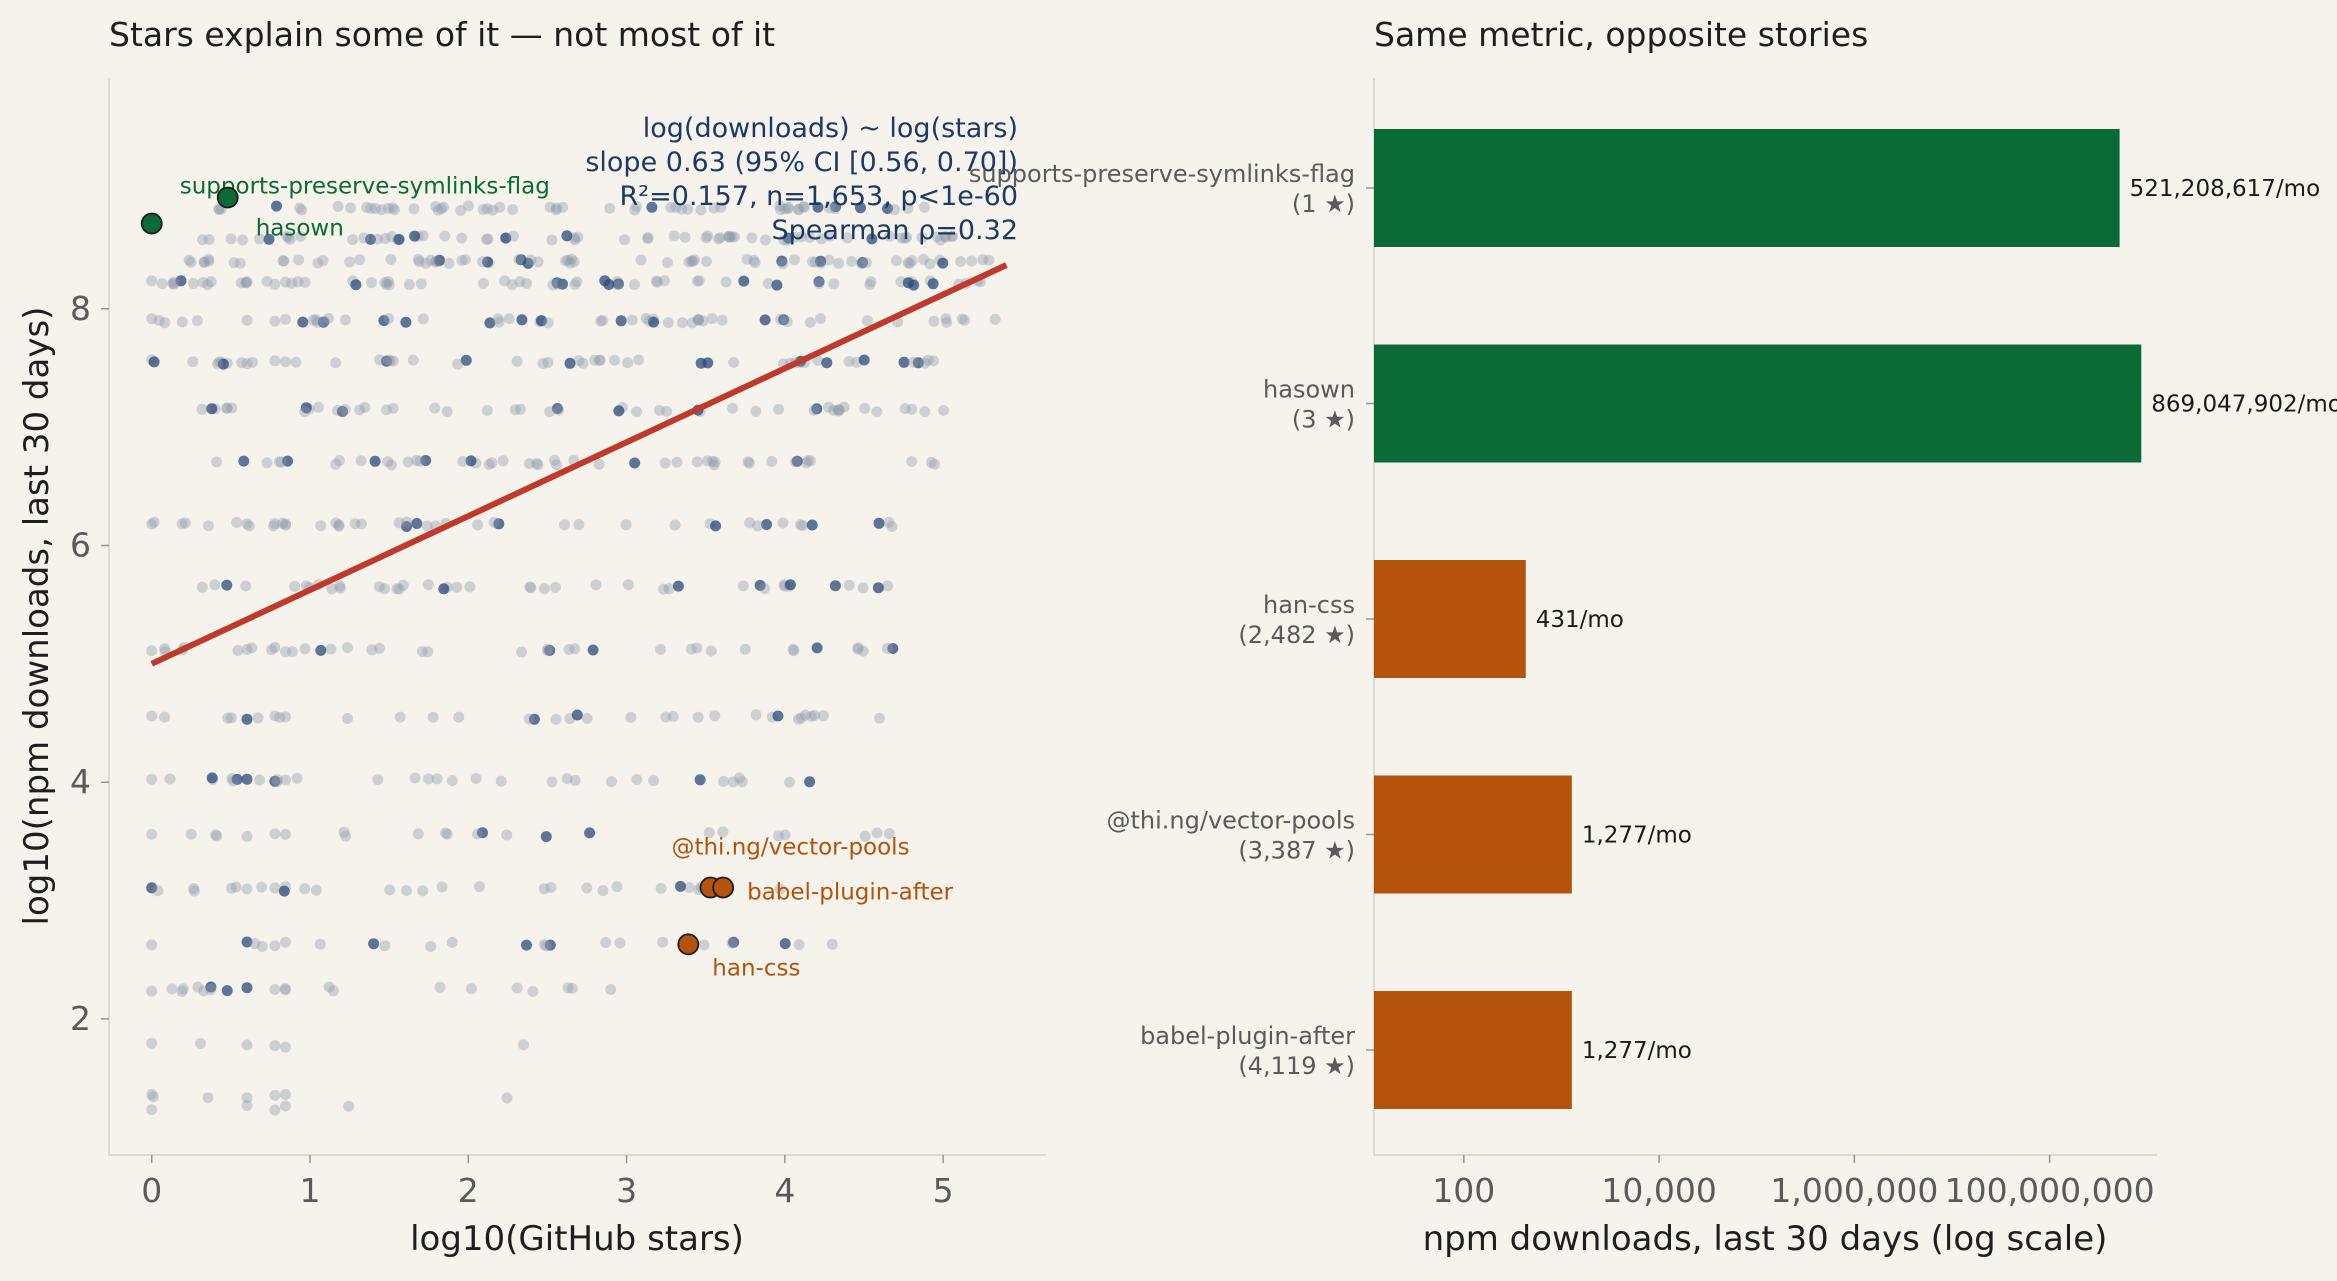 The width and height of the screenshot is (2337, 1281). What do you see at coordinates (1296, 851) in the screenshot?
I see `bar-stars-label: (3,387 ★)` at bounding box center [1296, 851].